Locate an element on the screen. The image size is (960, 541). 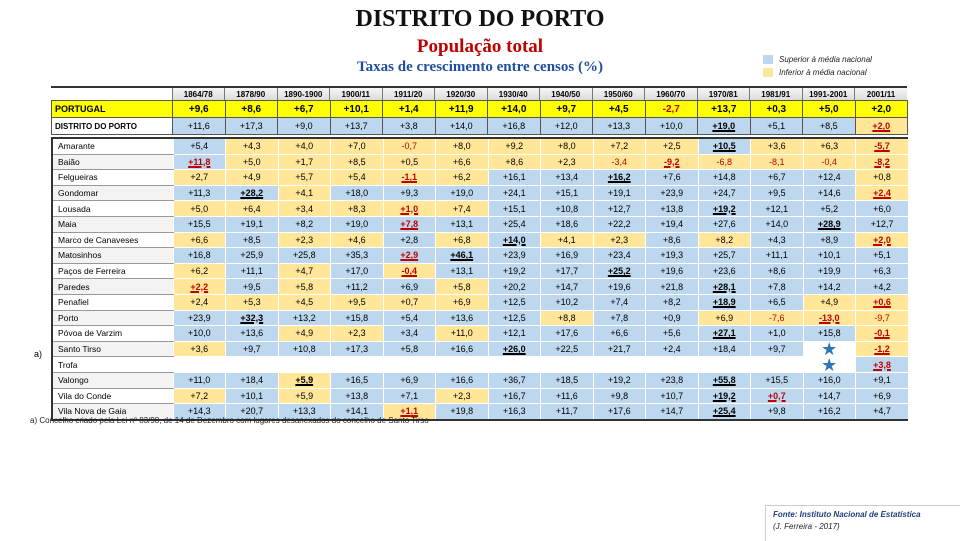
column-header: 1991-2001 is located at coordinates (828, 94).